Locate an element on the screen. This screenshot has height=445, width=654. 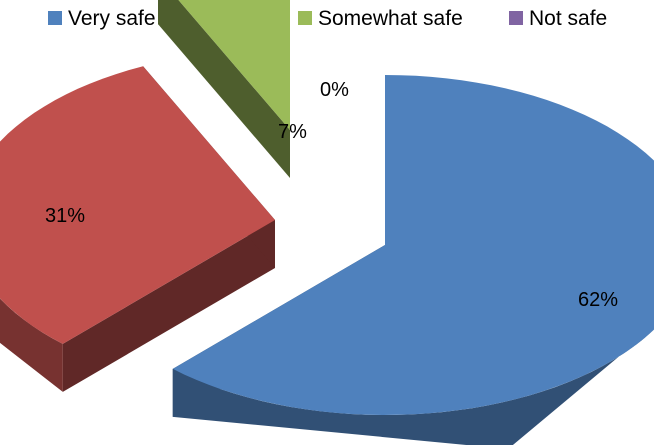
legend-swatch-very-safe is located at coordinates (55, 18).